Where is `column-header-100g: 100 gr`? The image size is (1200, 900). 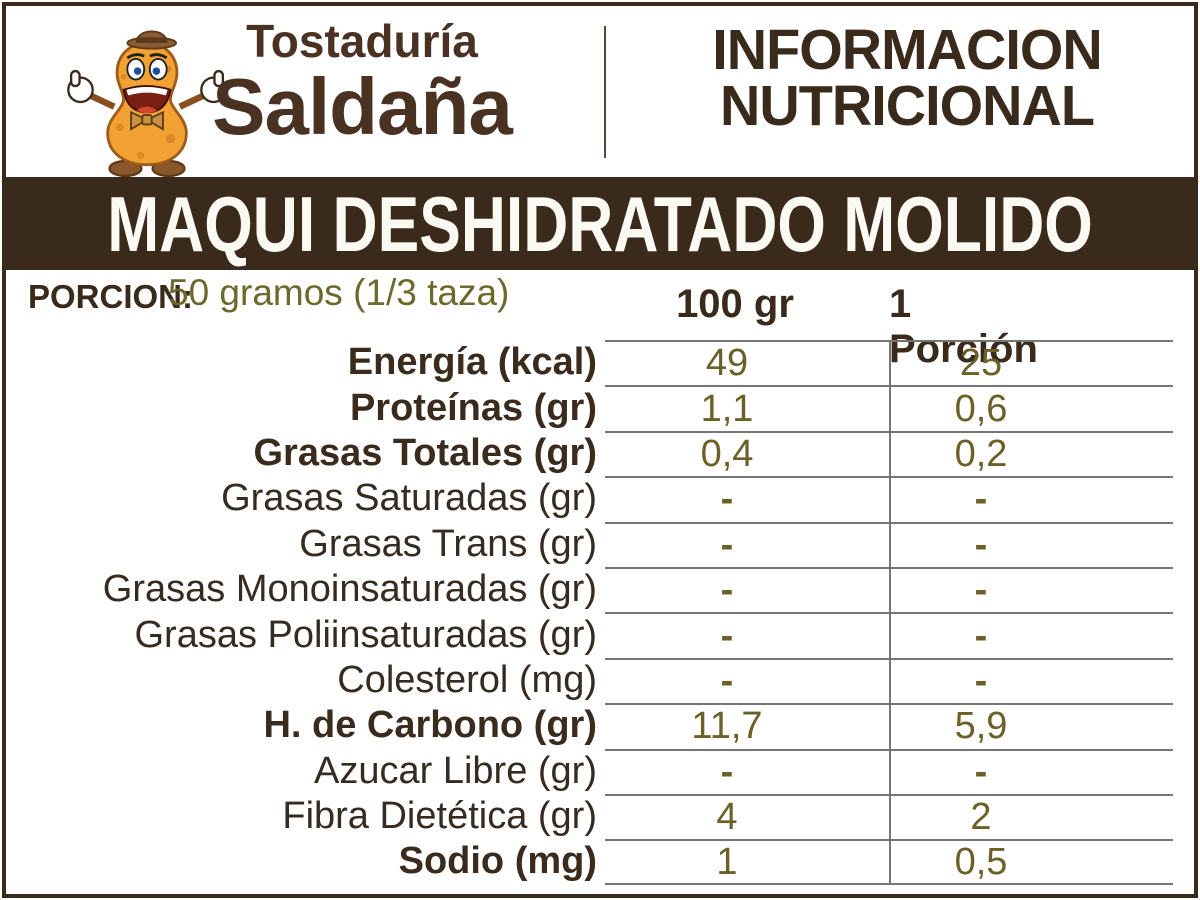 column-header-100g: 100 gr is located at coordinates (735, 304).